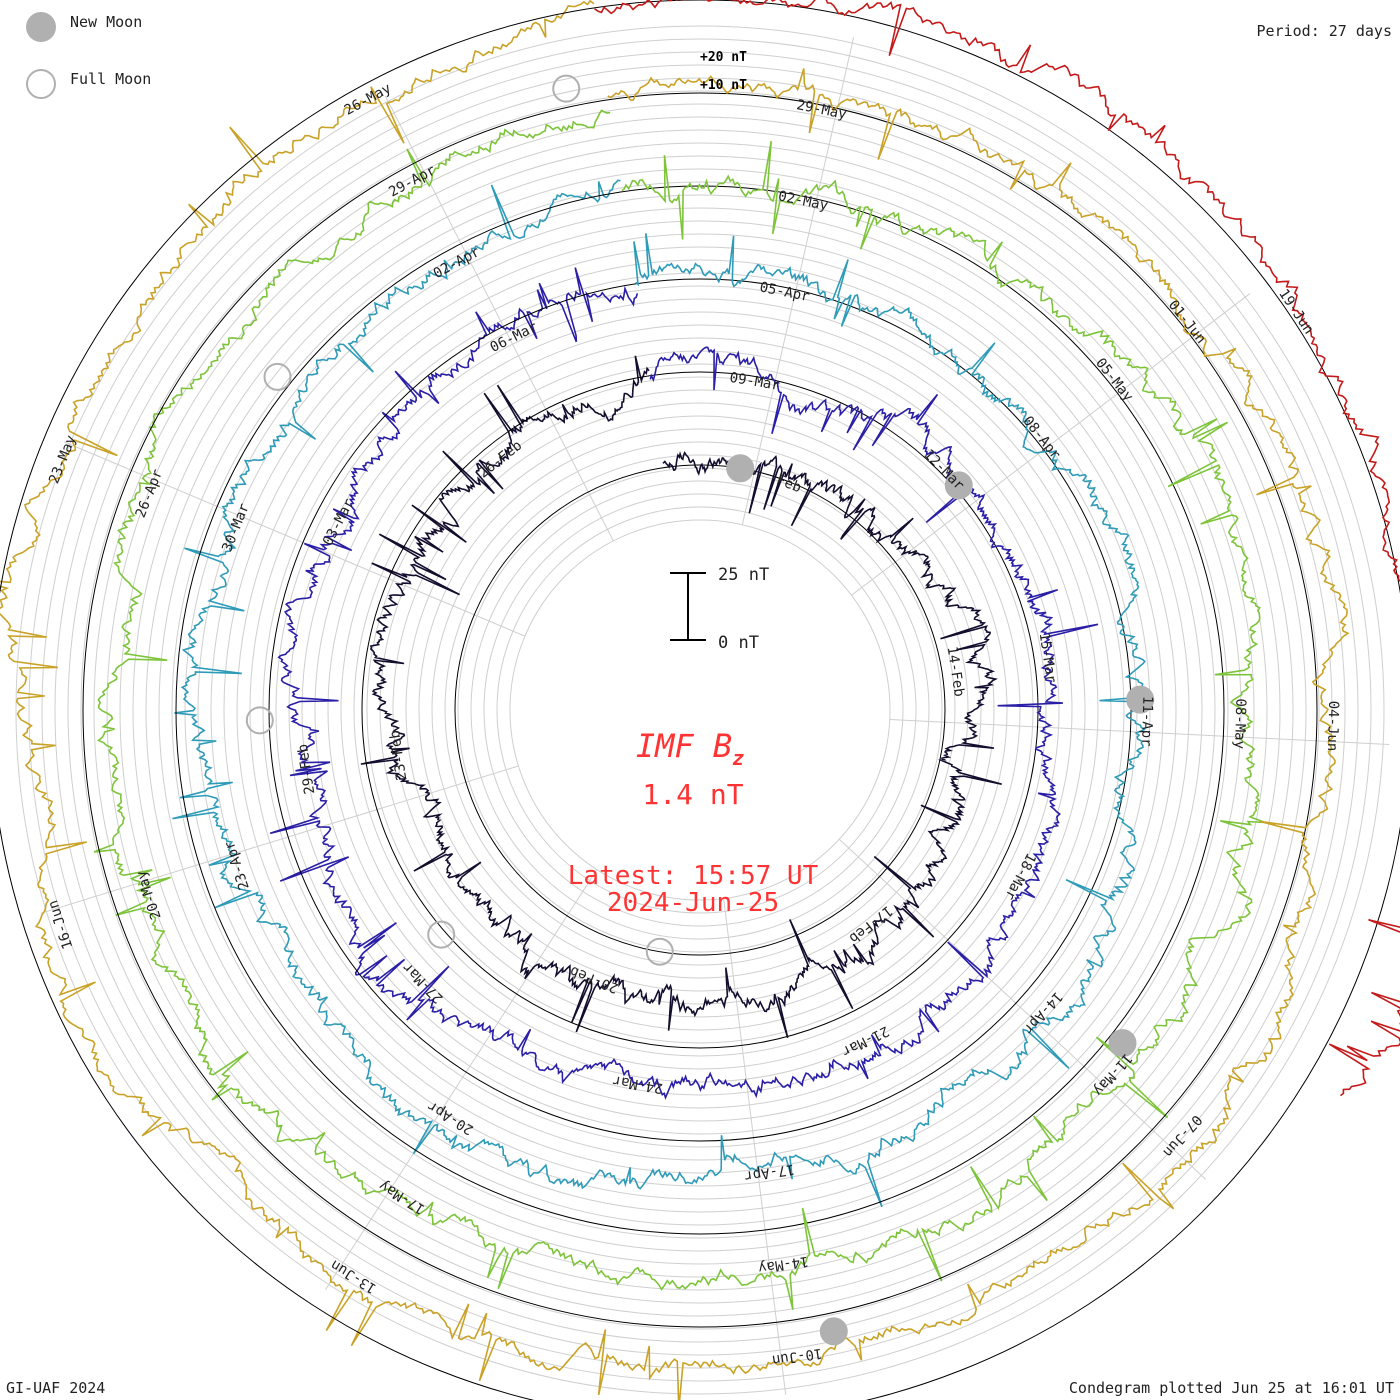 The height and width of the screenshot is (1400, 1400). What do you see at coordinates (41, 55) in the screenshot?
I see `moon-legend` at bounding box center [41, 55].